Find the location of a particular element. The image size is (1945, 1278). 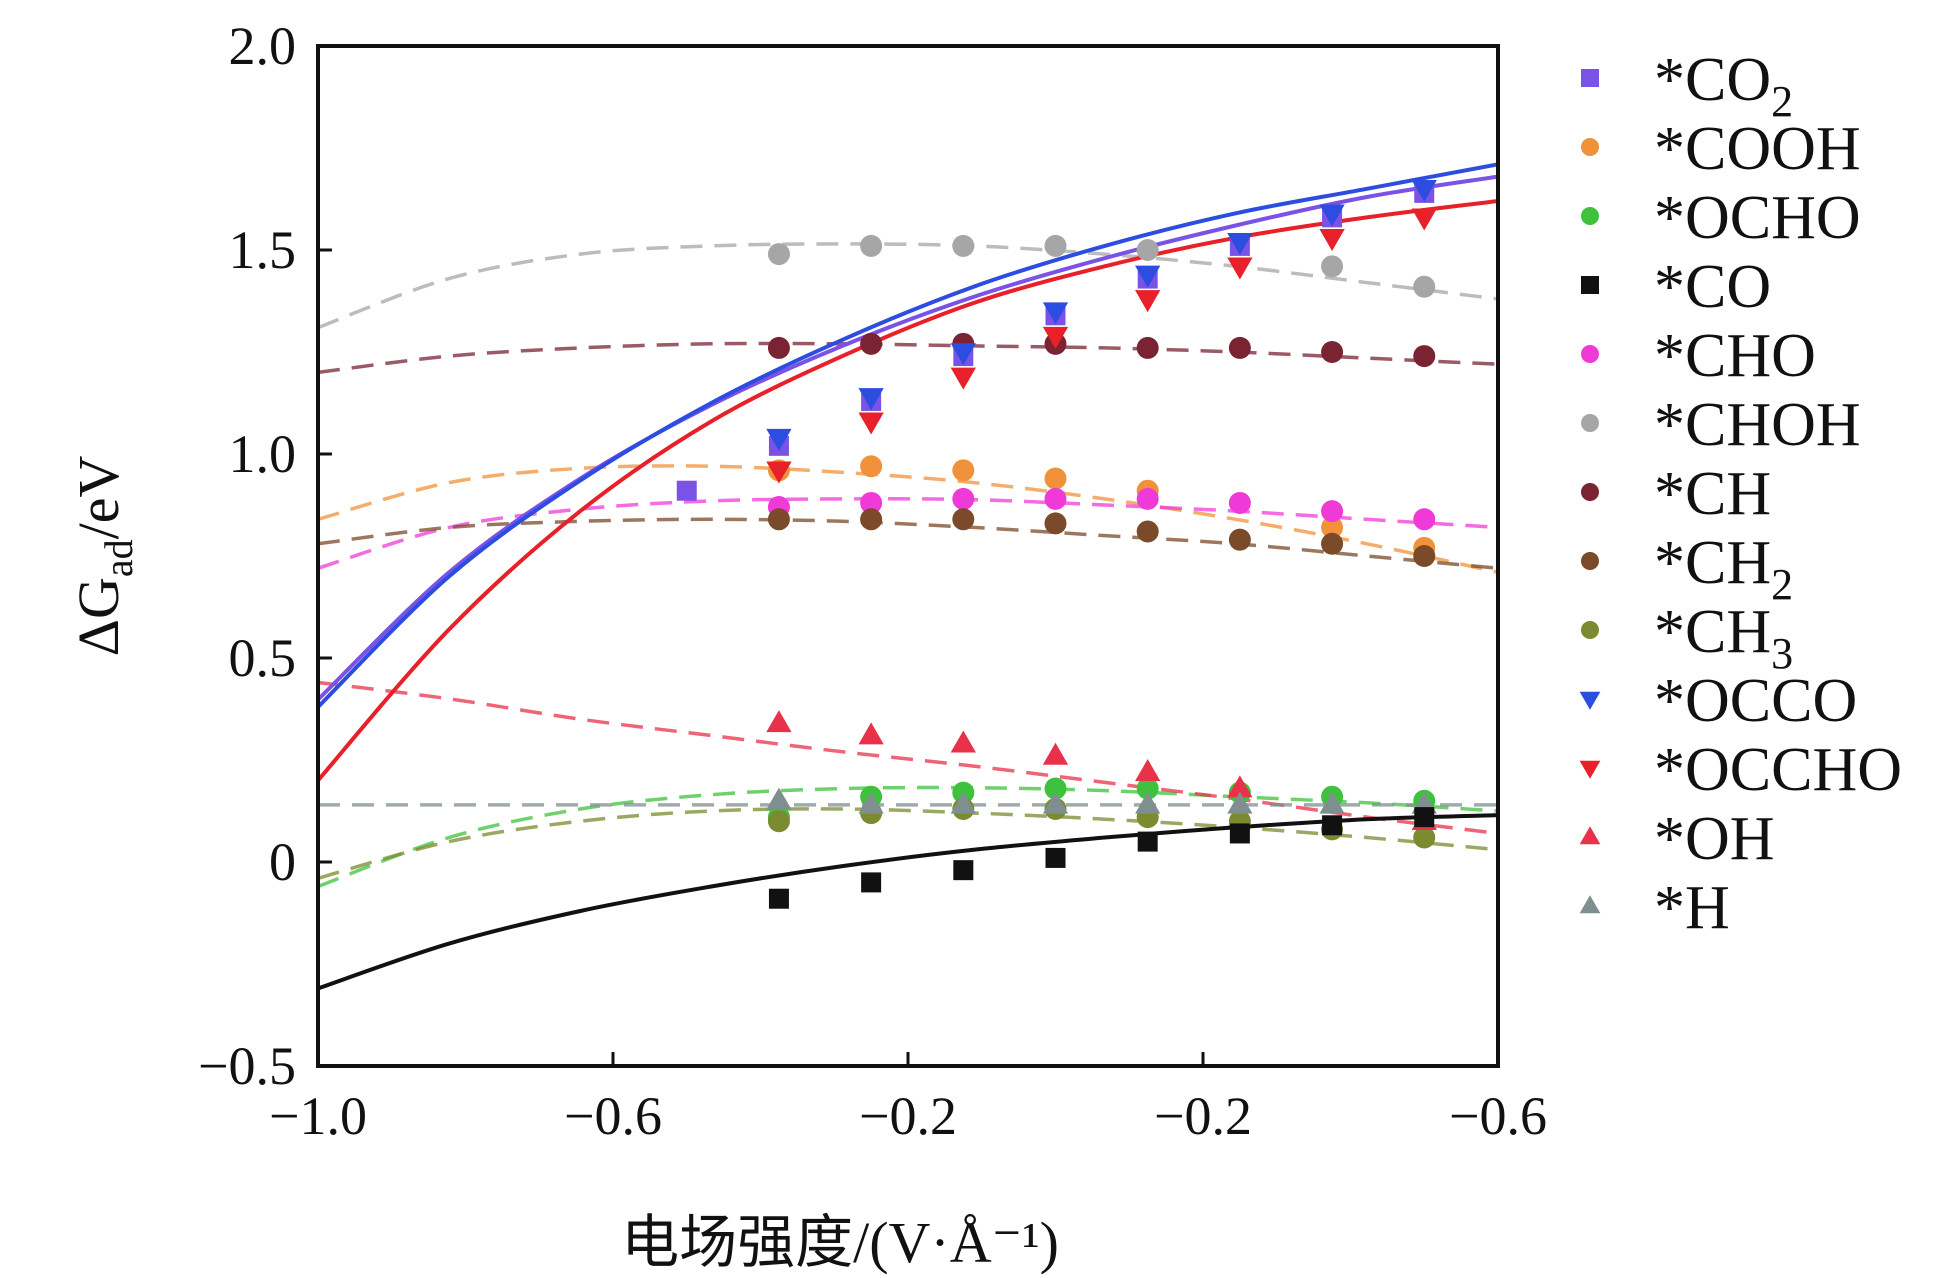

legend-item-oh: *OH is located at coordinates (1677, 839).